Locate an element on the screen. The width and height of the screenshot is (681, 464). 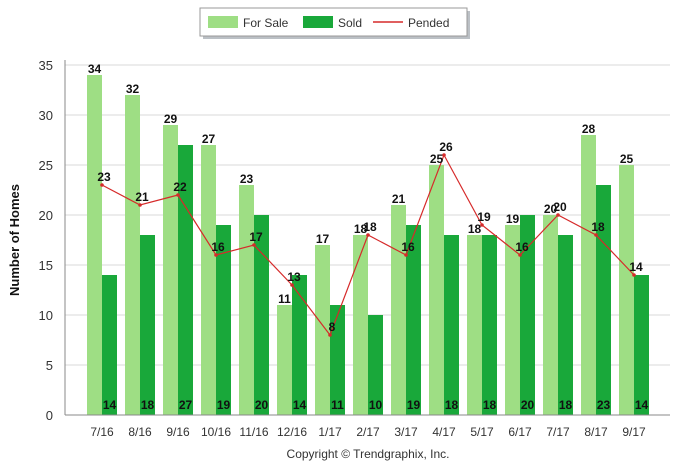
label-pended: 8 is located at coordinates (332, 327).